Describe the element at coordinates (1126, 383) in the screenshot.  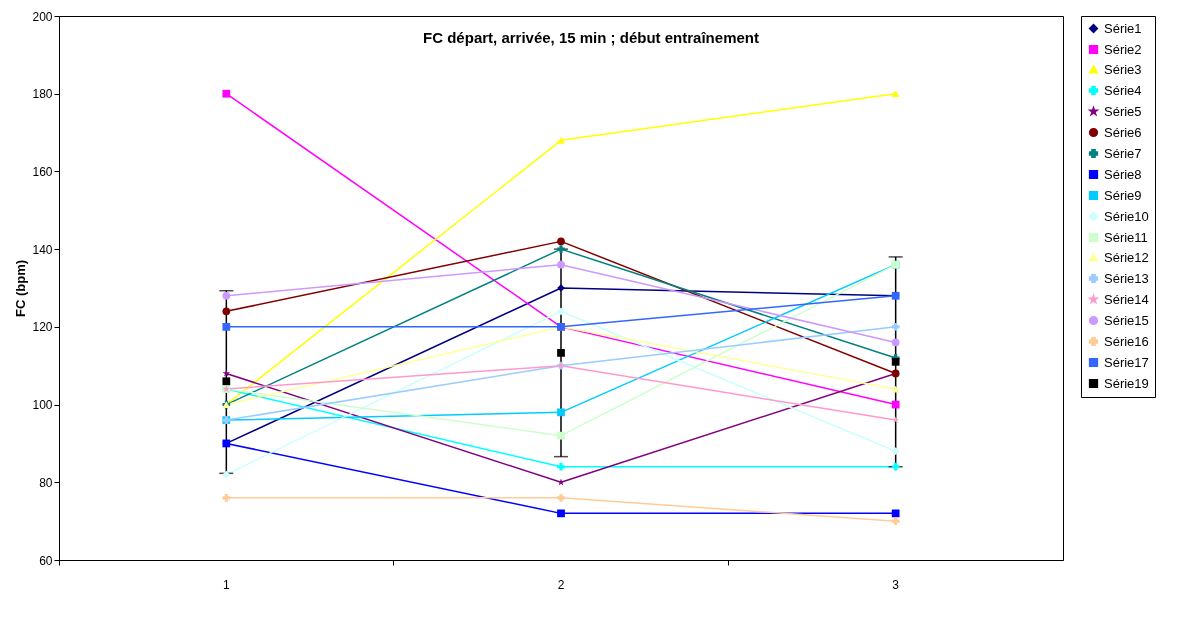
I see `legend-label: Série19` at that location.